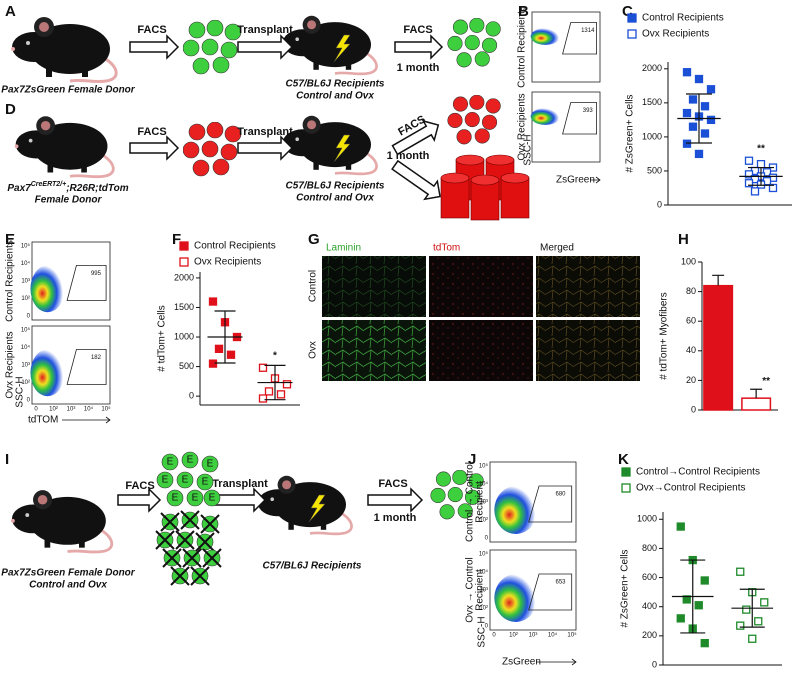 The width and height of the screenshot is (800, 694). Describe the element at coordinates (690, 488) in the screenshot. I see `legend-label: Ovx→Control Recipients` at that location.